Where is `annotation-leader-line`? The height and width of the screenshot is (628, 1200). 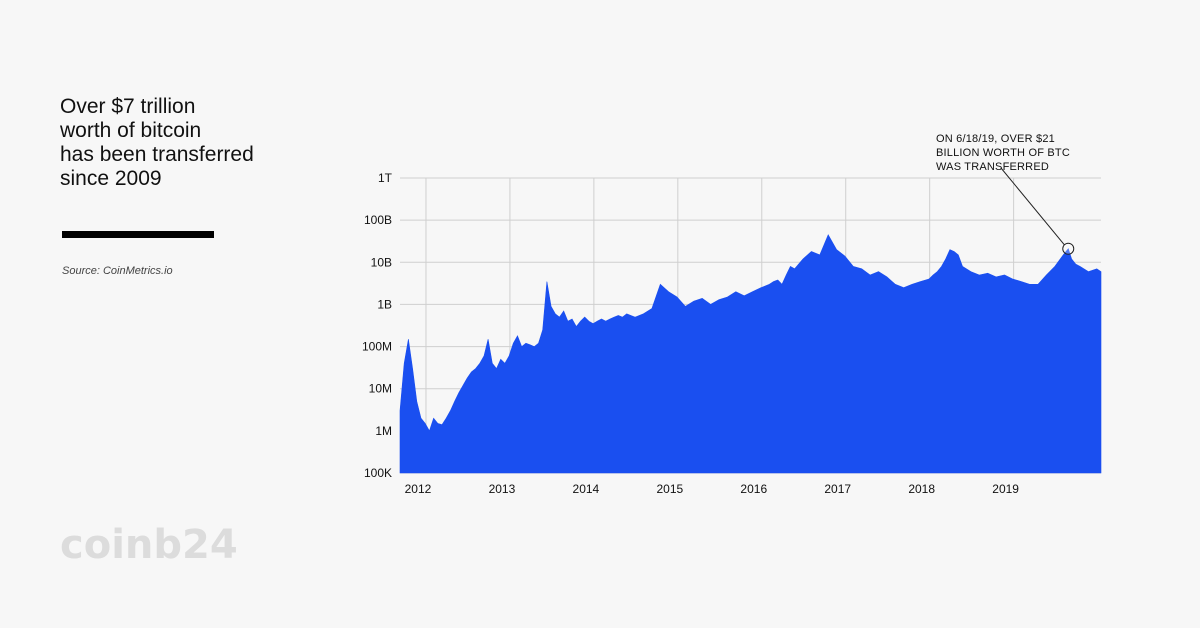
annotation-leader-line is located at coordinates (1032, 206).